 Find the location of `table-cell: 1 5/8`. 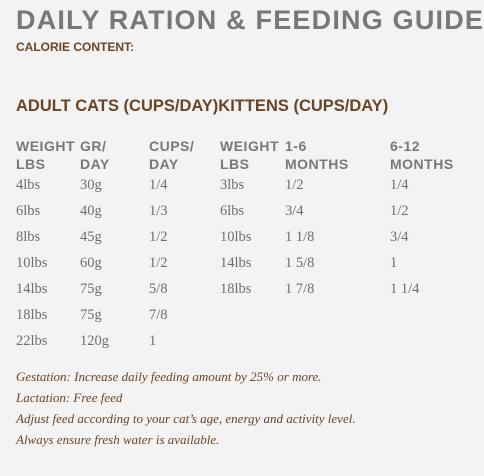

table-cell: 1 5/8 is located at coordinates (300, 263).